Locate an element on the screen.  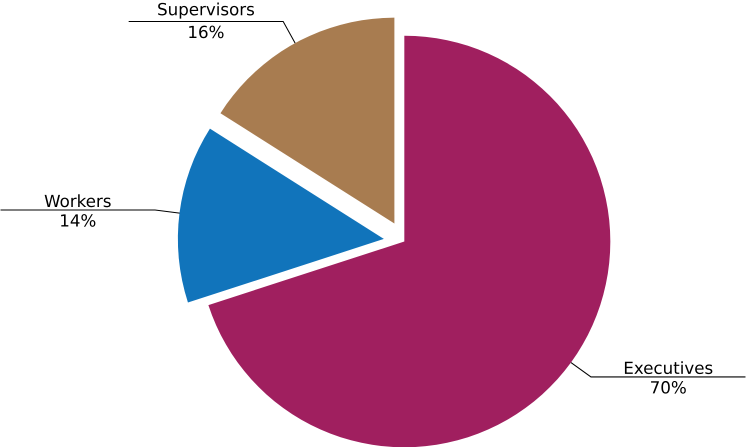
slice-label: Executives is located at coordinates (668, 367).